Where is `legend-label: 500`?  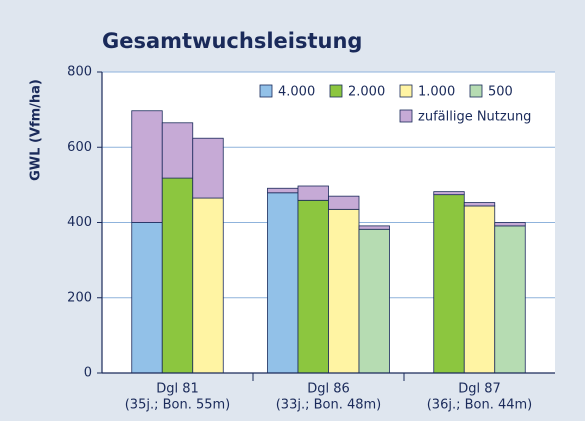
legend-label: 500 is located at coordinates (500, 92).